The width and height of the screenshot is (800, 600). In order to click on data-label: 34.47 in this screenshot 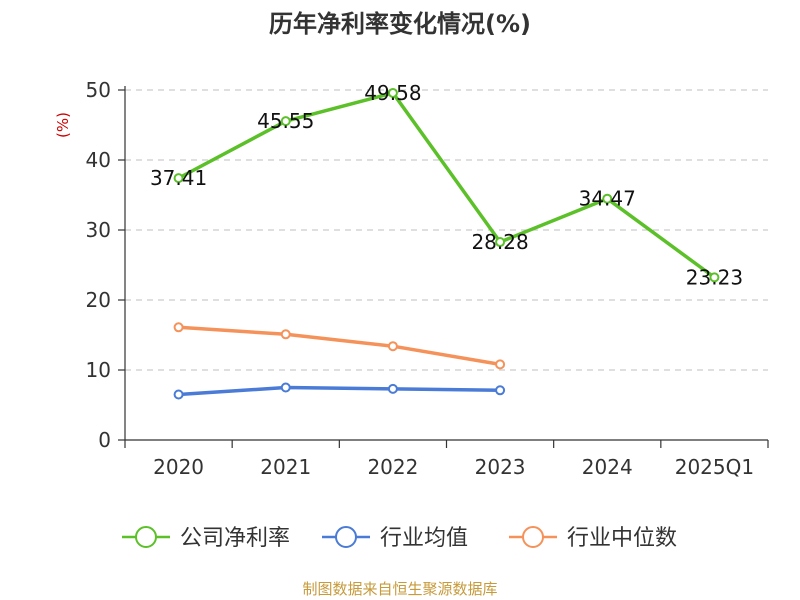, I will do `click(607, 199)`.